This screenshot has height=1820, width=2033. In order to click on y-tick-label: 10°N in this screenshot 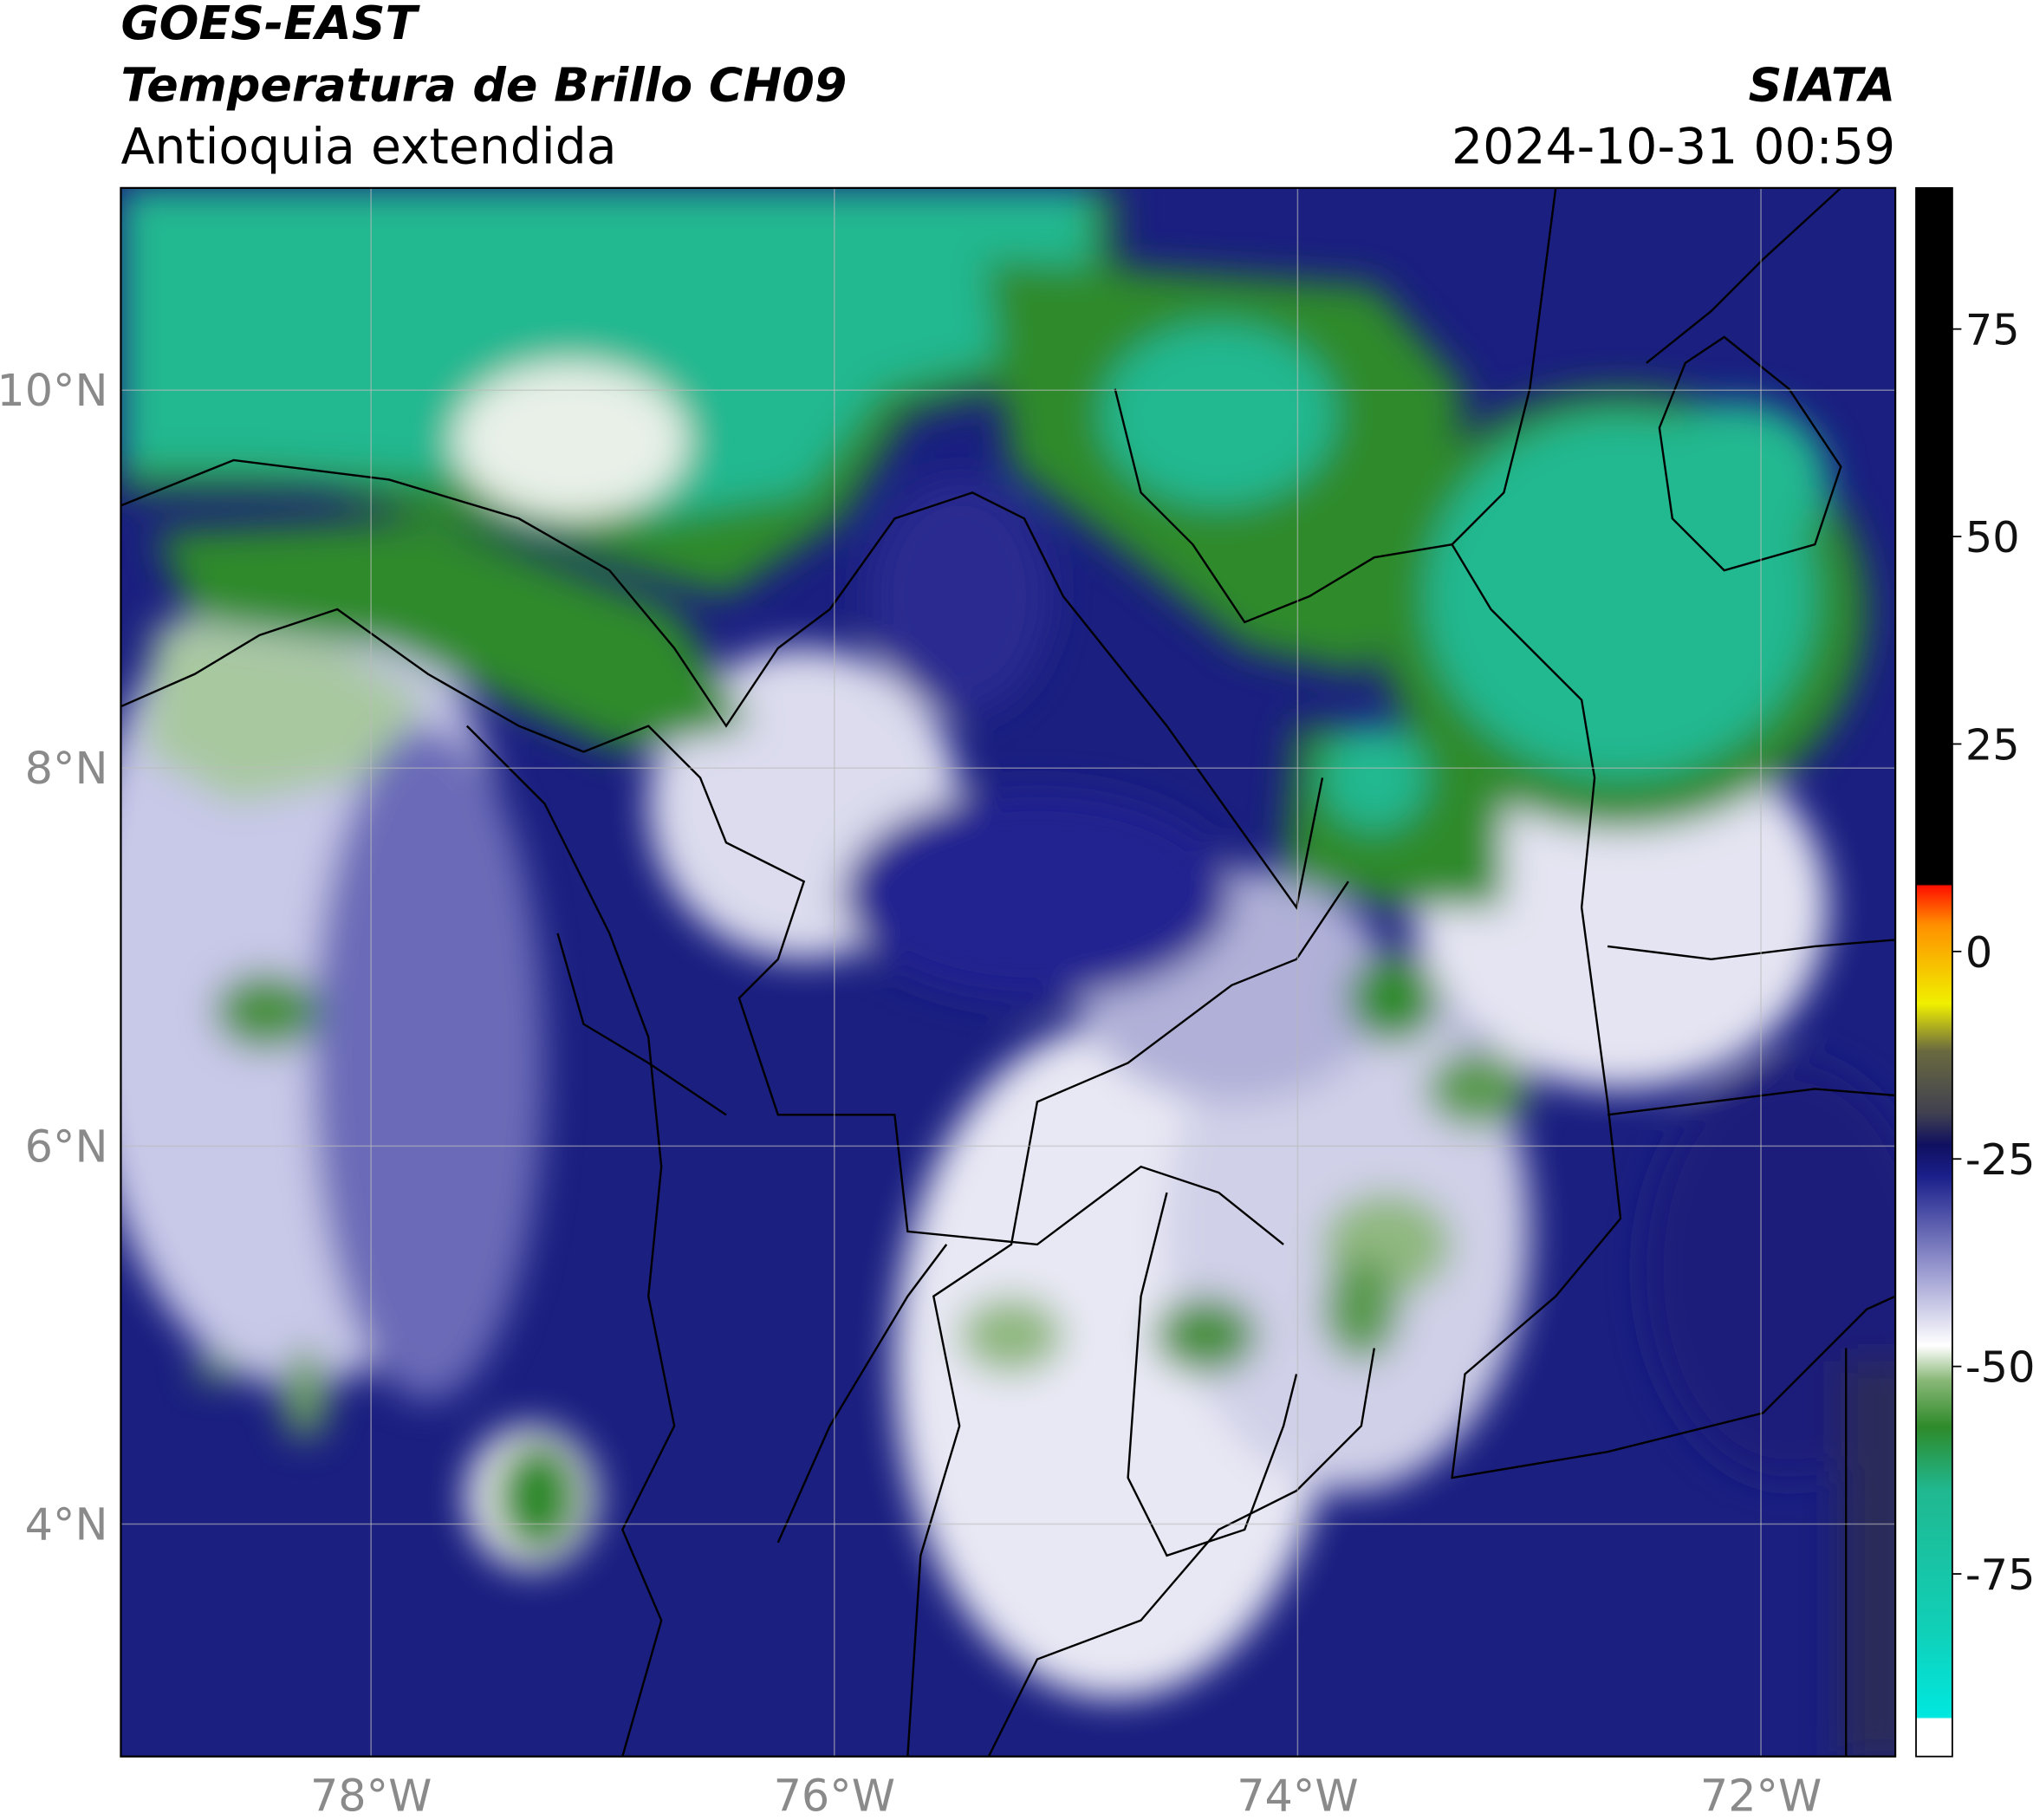, I will do `click(53, 390)`.